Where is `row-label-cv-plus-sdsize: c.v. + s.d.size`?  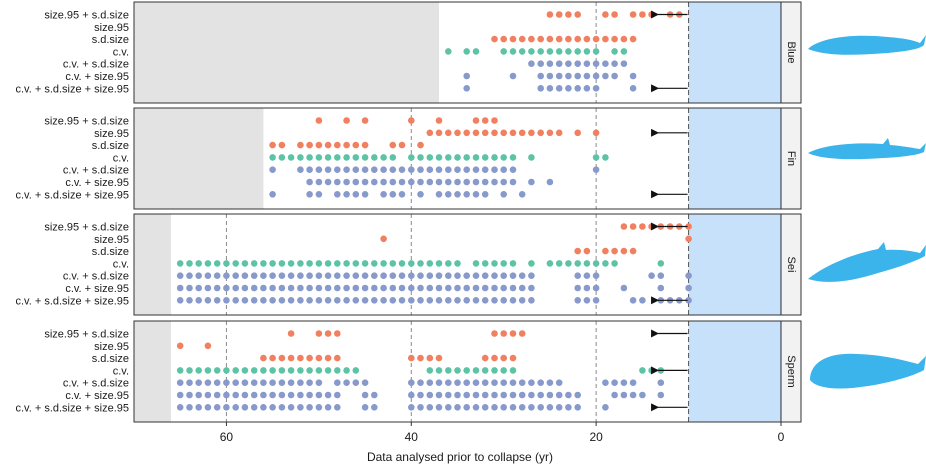
row-label-cv-plus-sdsize: c.v. + s.d.size is located at coordinates (96, 277).